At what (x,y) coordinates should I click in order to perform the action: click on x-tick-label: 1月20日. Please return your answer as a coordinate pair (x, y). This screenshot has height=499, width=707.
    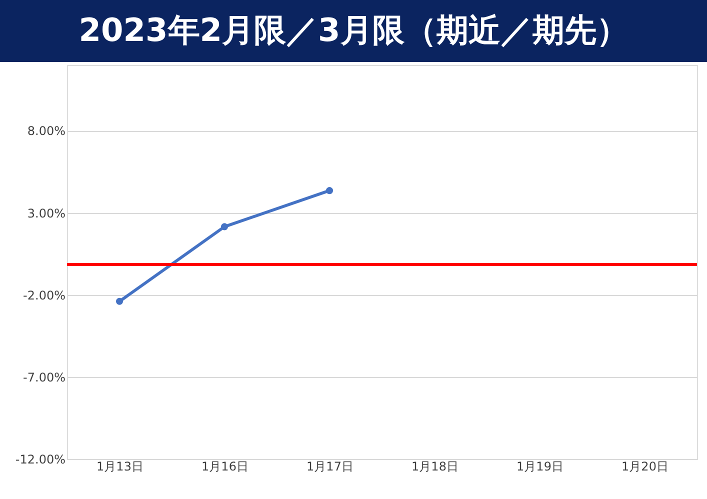
    Looking at the image, I should click on (645, 467).